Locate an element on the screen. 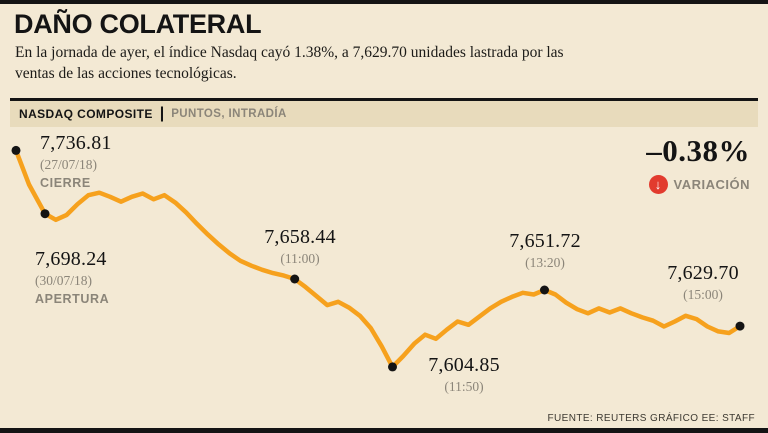  label-11-00: 7,658.44 (11:00) is located at coordinates (300, 246).